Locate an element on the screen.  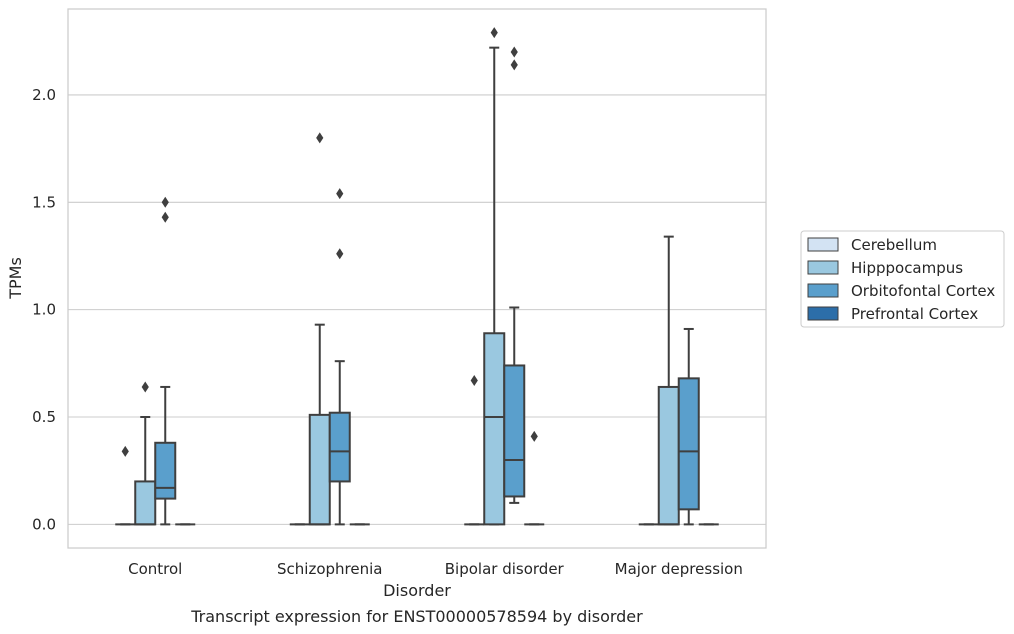
legend-label-orbitofrontal: Orbitofontal Cortex is located at coordinates (923, 291).